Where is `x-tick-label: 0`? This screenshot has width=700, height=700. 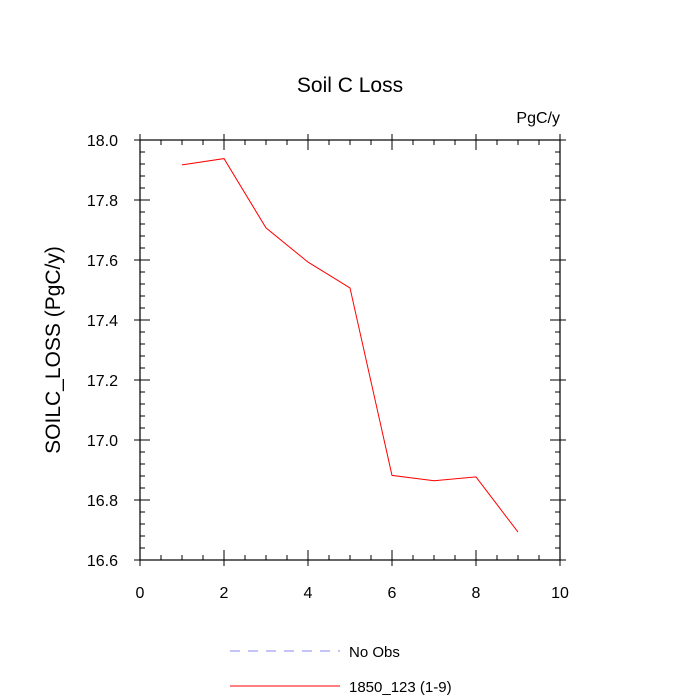 x-tick-label: 0 is located at coordinates (140, 593).